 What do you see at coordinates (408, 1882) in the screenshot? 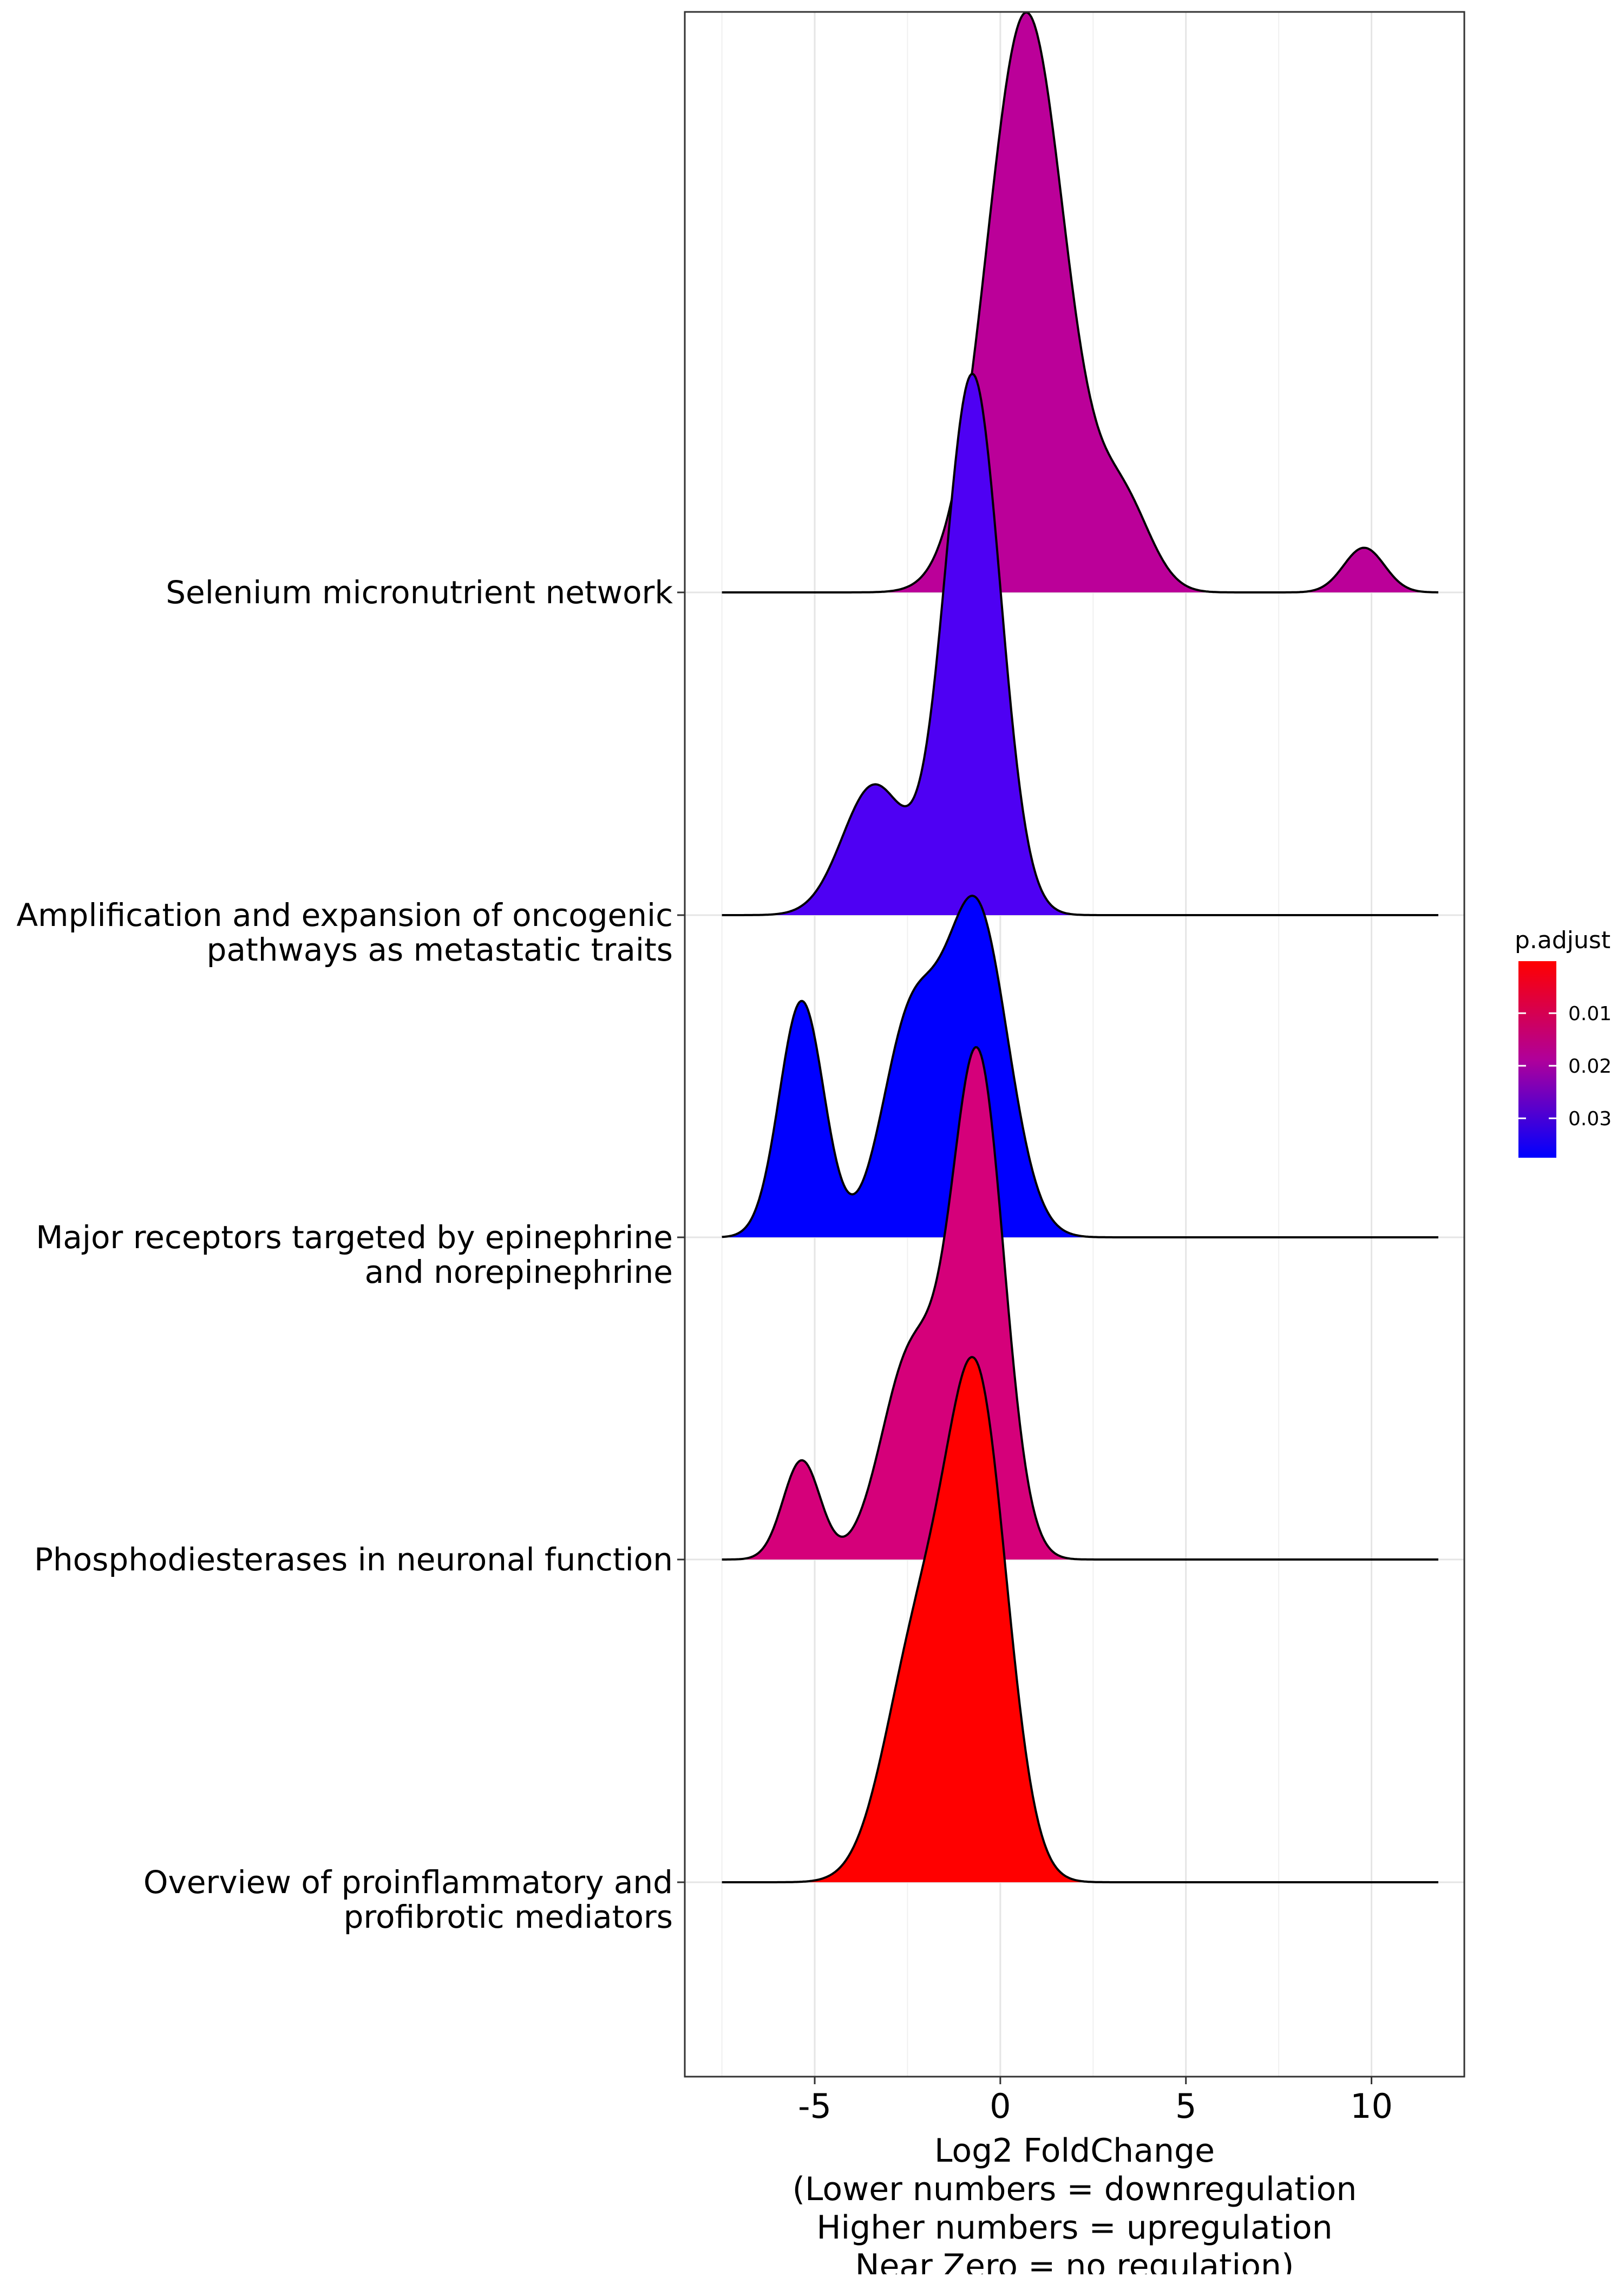
I see `y-axis-label-line: Overview of proinflammatory and` at bounding box center [408, 1882].